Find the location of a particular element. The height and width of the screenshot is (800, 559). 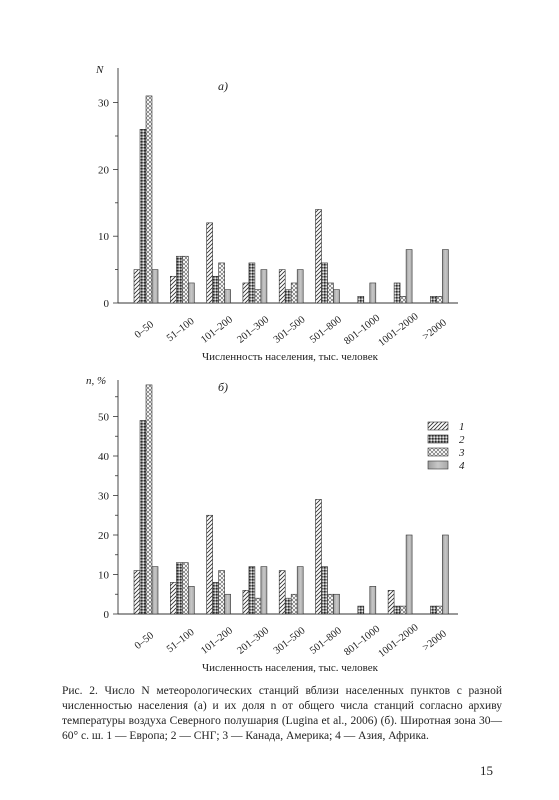

x-tick-label: 51–100 is located at coordinates (181, 641).